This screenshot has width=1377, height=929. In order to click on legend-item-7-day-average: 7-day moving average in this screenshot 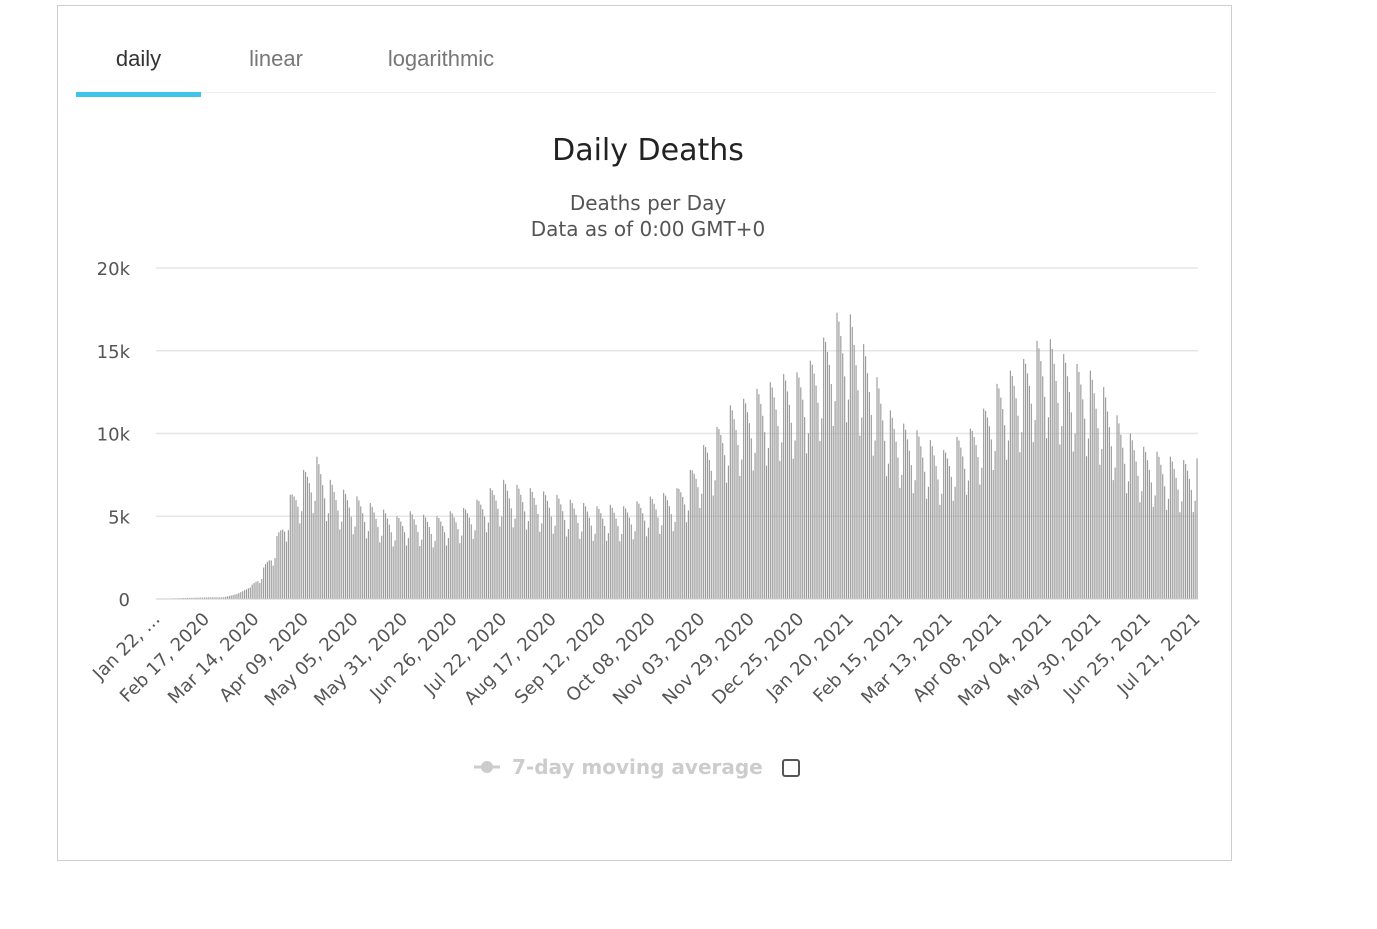, I will do `click(618, 767)`.